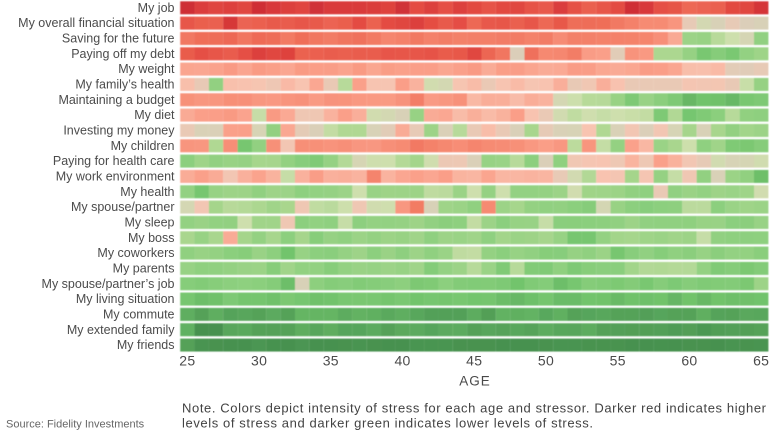 The height and width of the screenshot is (431, 780). What do you see at coordinates (144, 269) in the screenshot?
I see `svg-text: My parents` at bounding box center [144, 269].